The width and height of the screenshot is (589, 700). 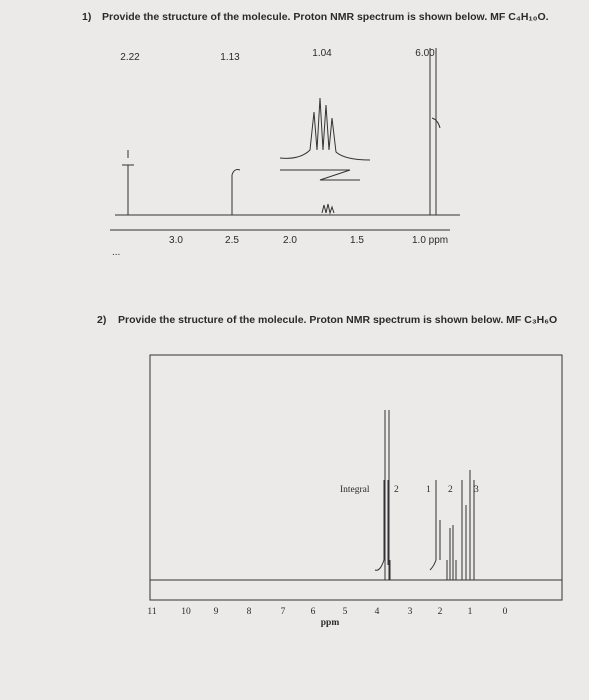 I want to click on multiplet-inset, so click(x=328, y=209).